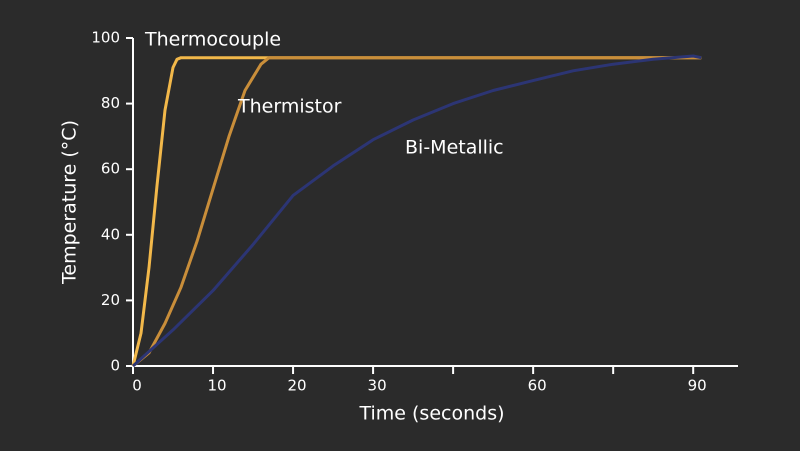 This screenshot has width=800, height=451. What do you see at coordinates (431, 414) in the screenshot?
I see `x-axis-title: Time (seconds)` at bounding box center [431, 414].